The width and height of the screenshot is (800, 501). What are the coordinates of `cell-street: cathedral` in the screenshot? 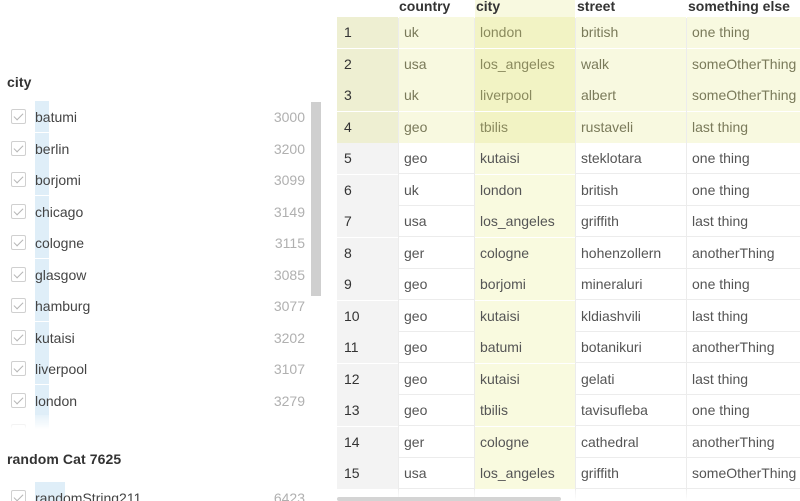 It's located at (610, 441).